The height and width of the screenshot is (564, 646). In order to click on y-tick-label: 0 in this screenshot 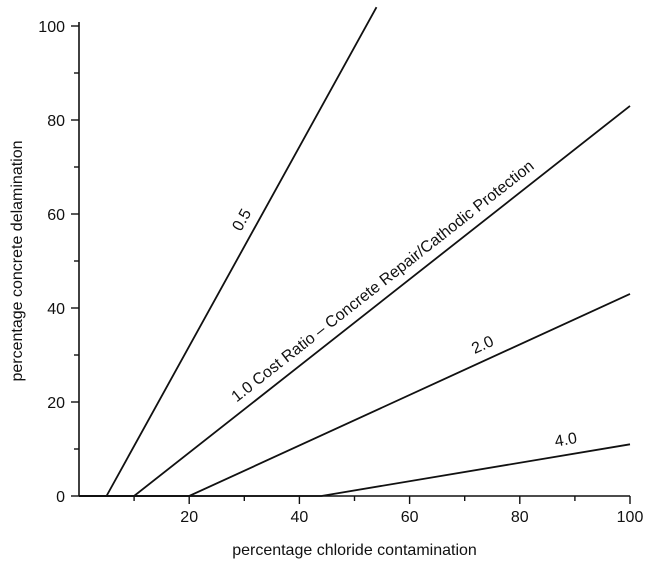, I will do `click(60, 497)`.